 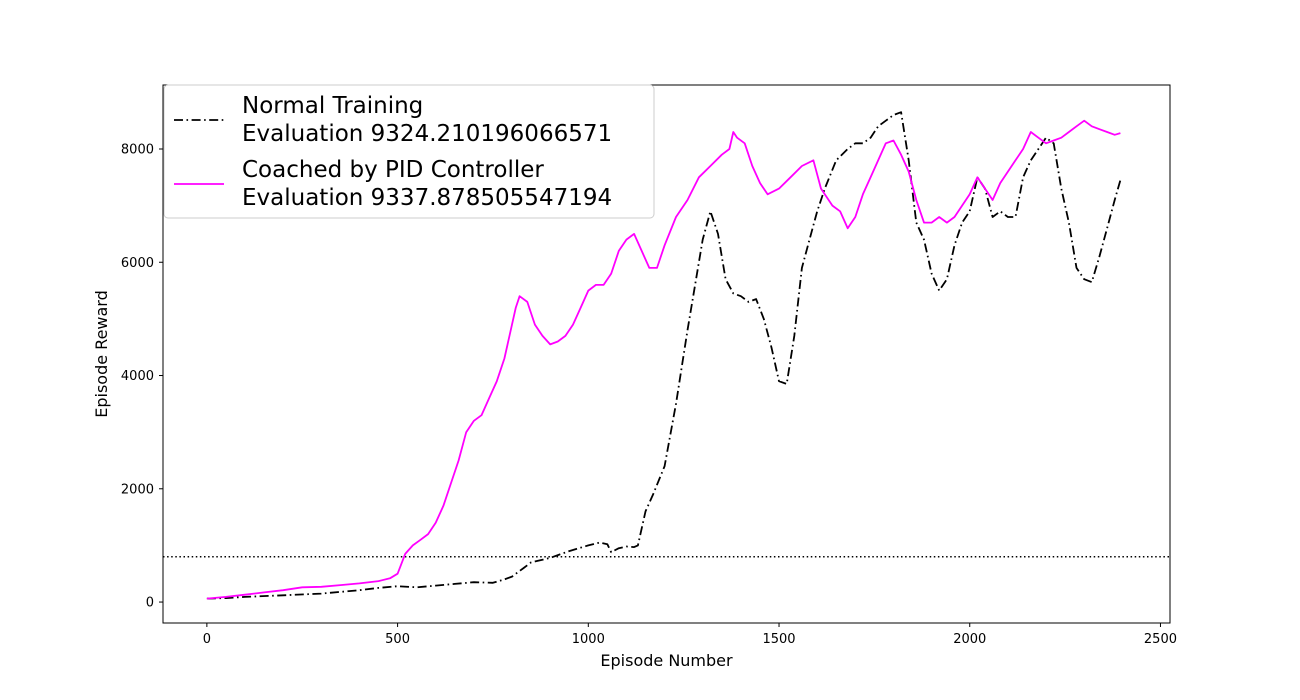 I want to click on y-tick-label: 4000, so click(x=137, y=376).